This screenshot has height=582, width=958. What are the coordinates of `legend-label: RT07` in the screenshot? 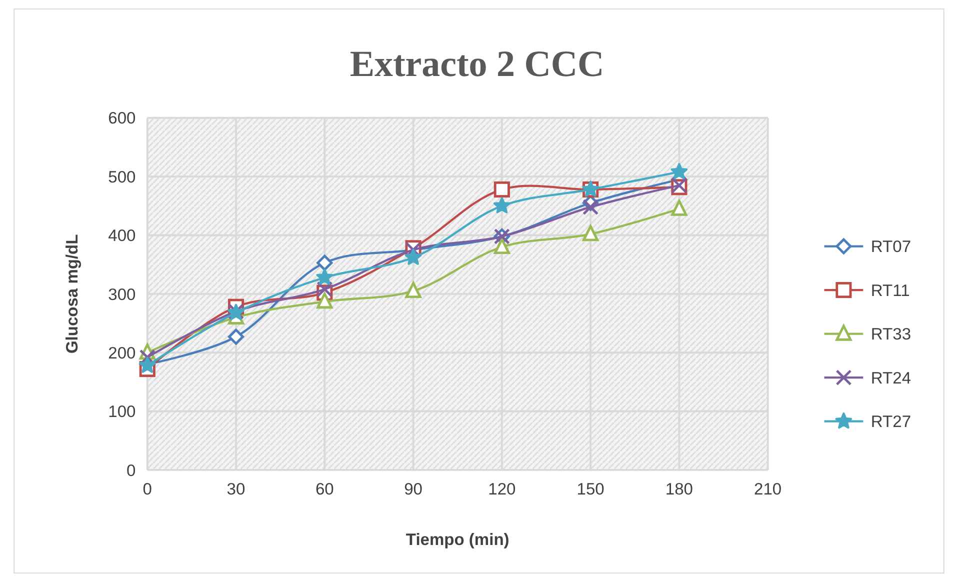 It's located at (891, 246).